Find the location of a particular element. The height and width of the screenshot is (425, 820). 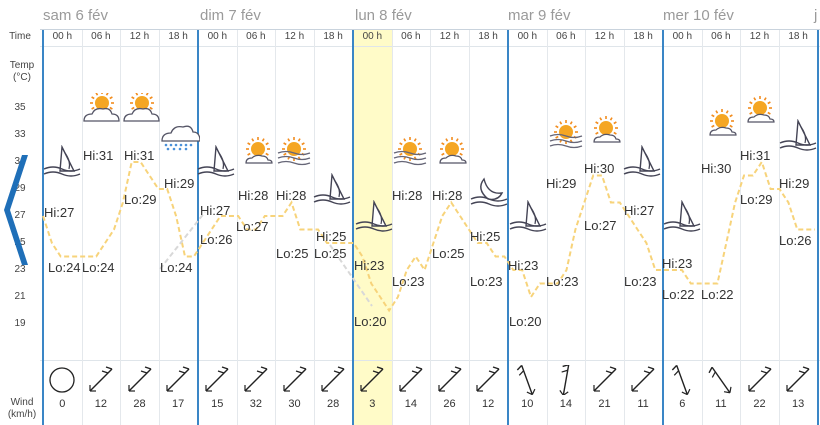

wind-speed-value: 6 is located at coordinates (682, 404).